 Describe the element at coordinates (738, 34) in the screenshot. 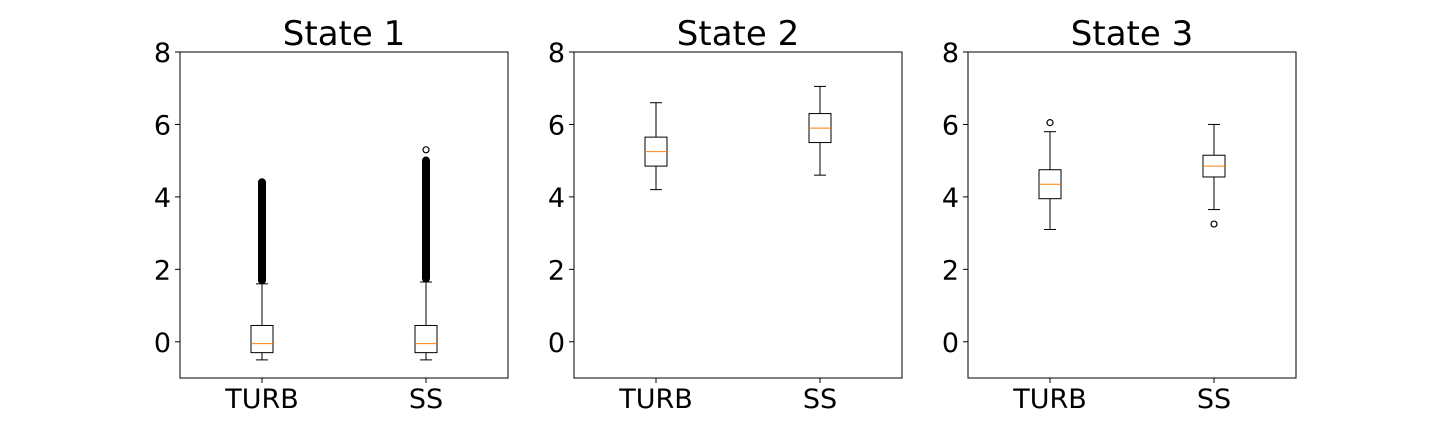

I see `panel-title: State 2` at that location.